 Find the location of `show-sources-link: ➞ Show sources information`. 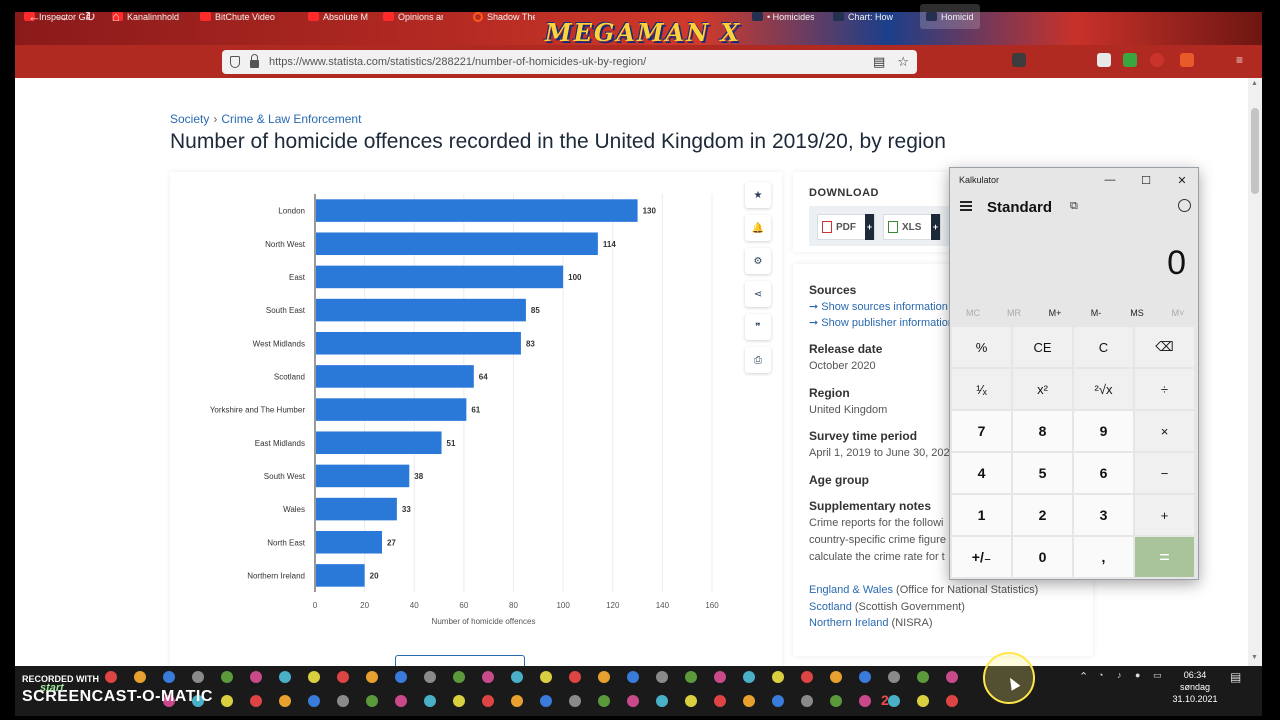

show-sources-link: ➞ Show sources information is located at coordinates (878, 307).